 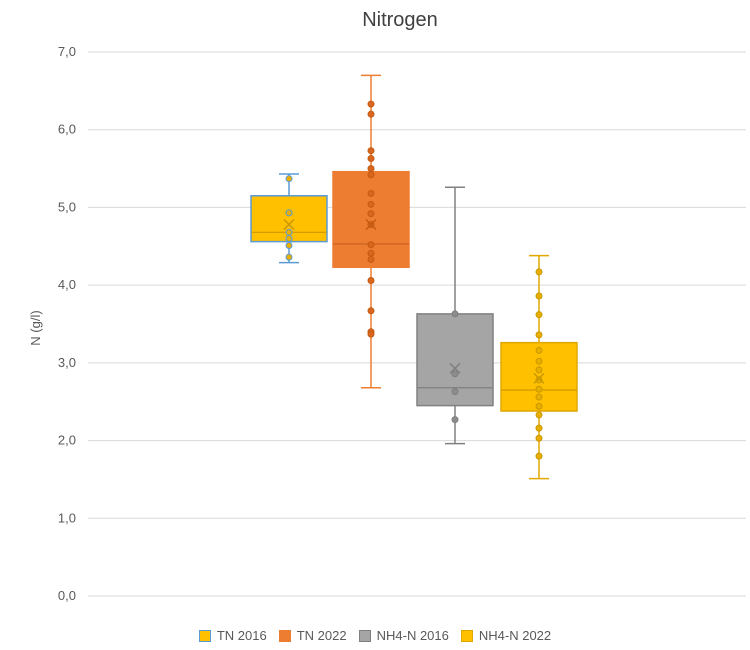 I want to click on legend-label: TN 2022, so click(x=321, y=635).